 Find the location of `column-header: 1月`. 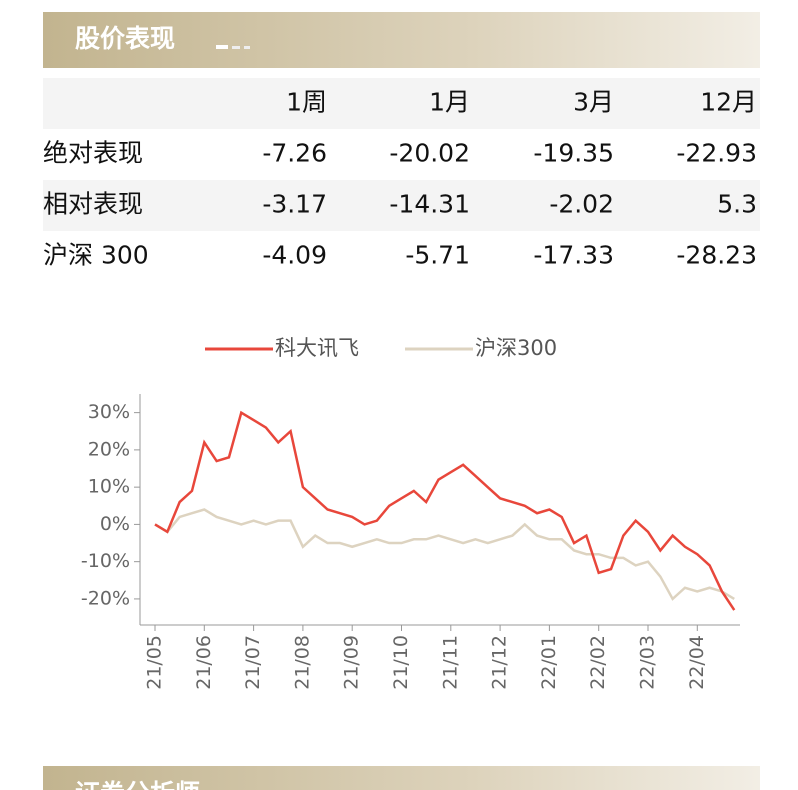

column-header: 1月 is located at coordinates (449, 102).